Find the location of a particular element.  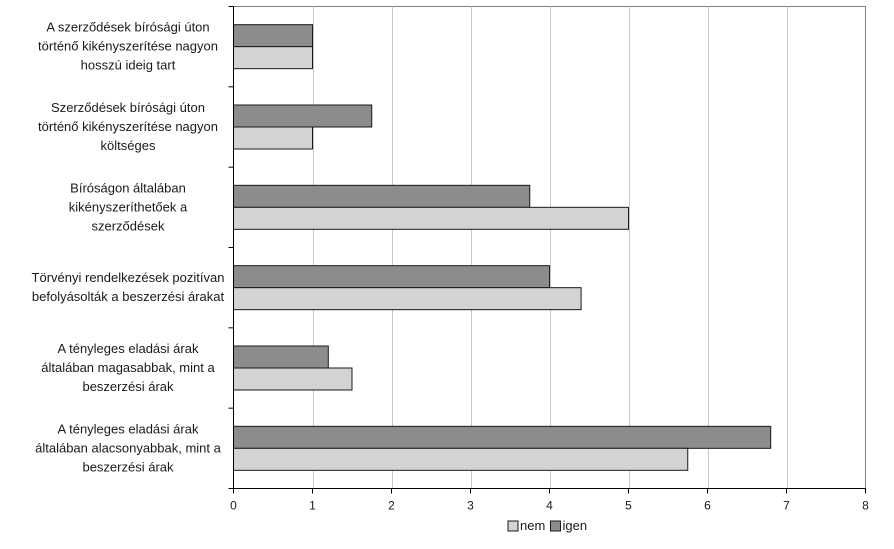

category-label-line: általában magasabbak, mint a is located at coordinates (128, 367).